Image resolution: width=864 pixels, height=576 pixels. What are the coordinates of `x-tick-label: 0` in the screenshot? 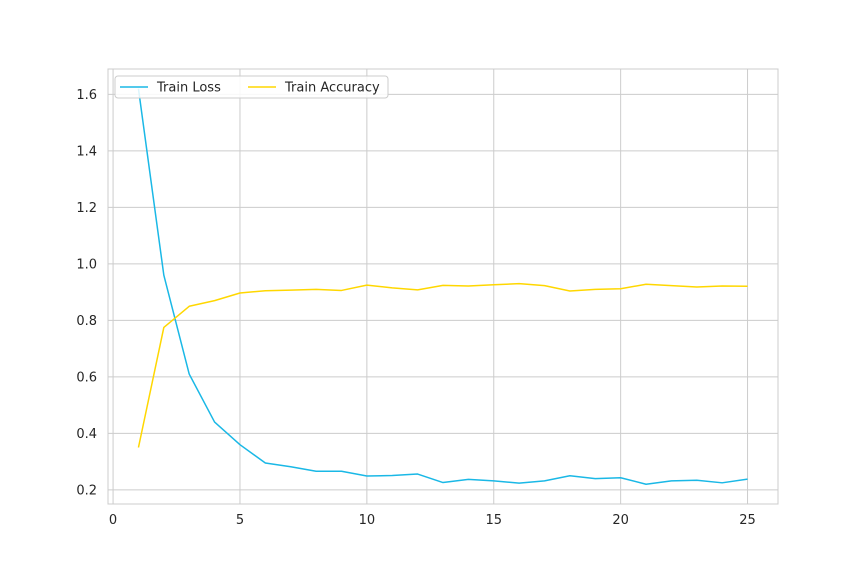 It's located at (113, 520).